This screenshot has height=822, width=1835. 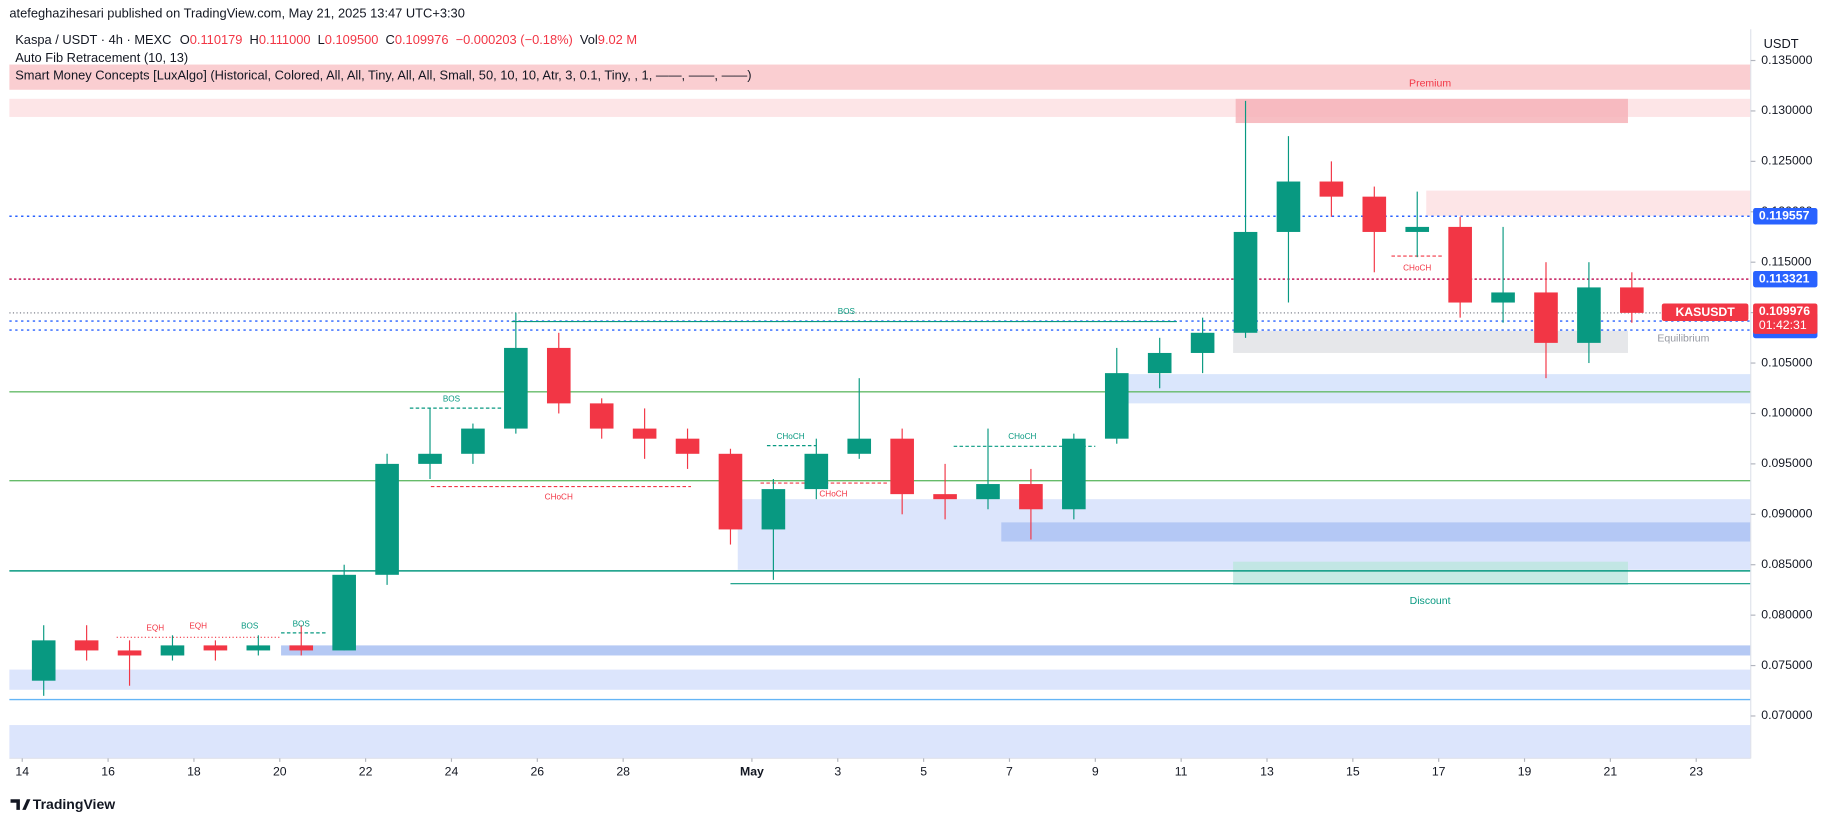 I want to click on change: −0.000203 (−0.18%), so click(x=514, y=39).